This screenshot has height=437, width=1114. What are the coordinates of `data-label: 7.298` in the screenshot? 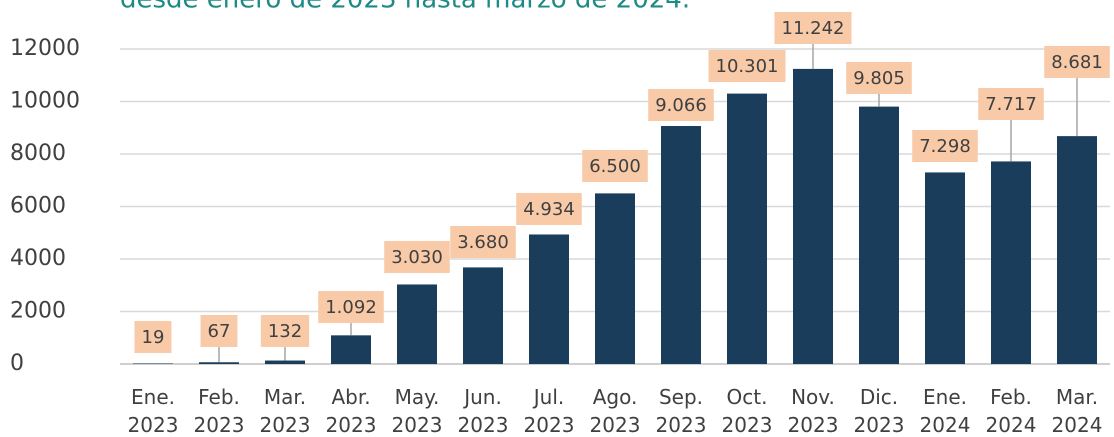 It's located at (945, 146).